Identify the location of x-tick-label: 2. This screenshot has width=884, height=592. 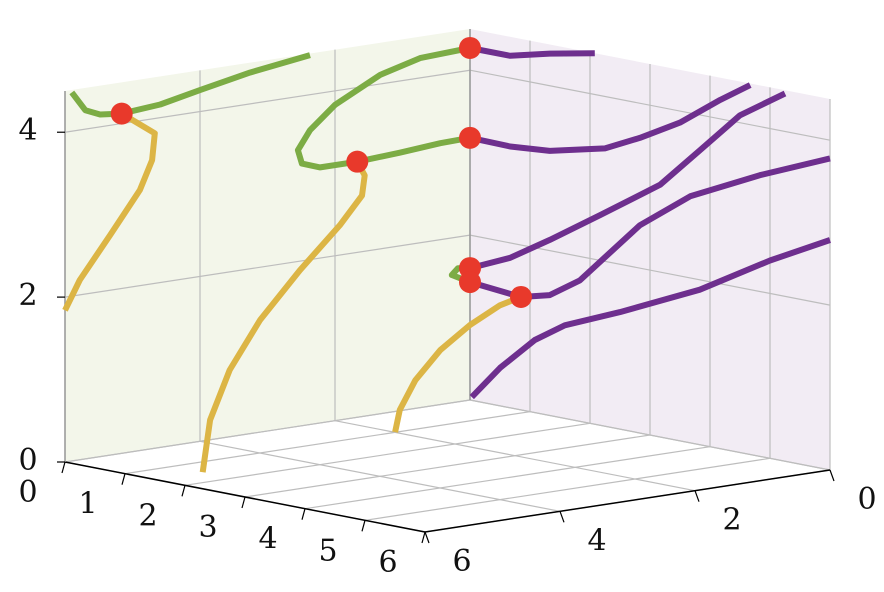
(147, 515).